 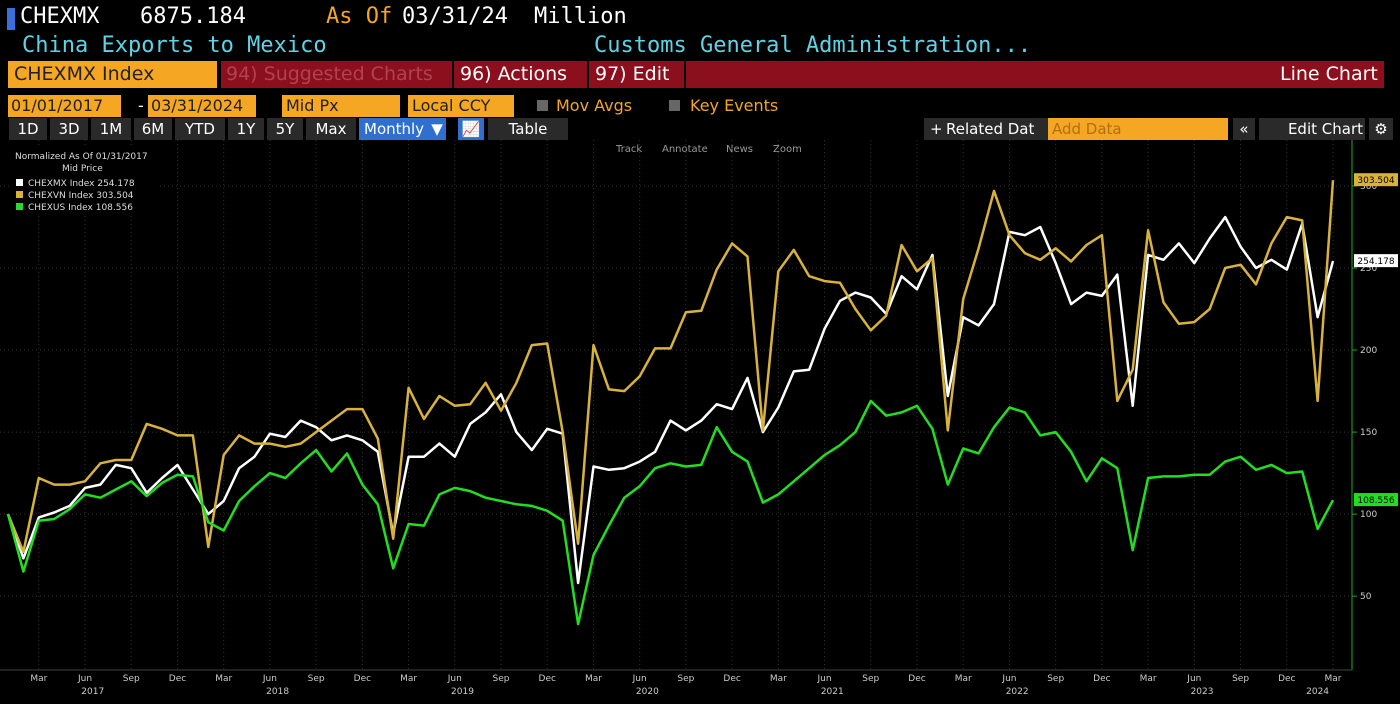 I want to click on as-of: 03/31/24, so click(x=455, y=16).